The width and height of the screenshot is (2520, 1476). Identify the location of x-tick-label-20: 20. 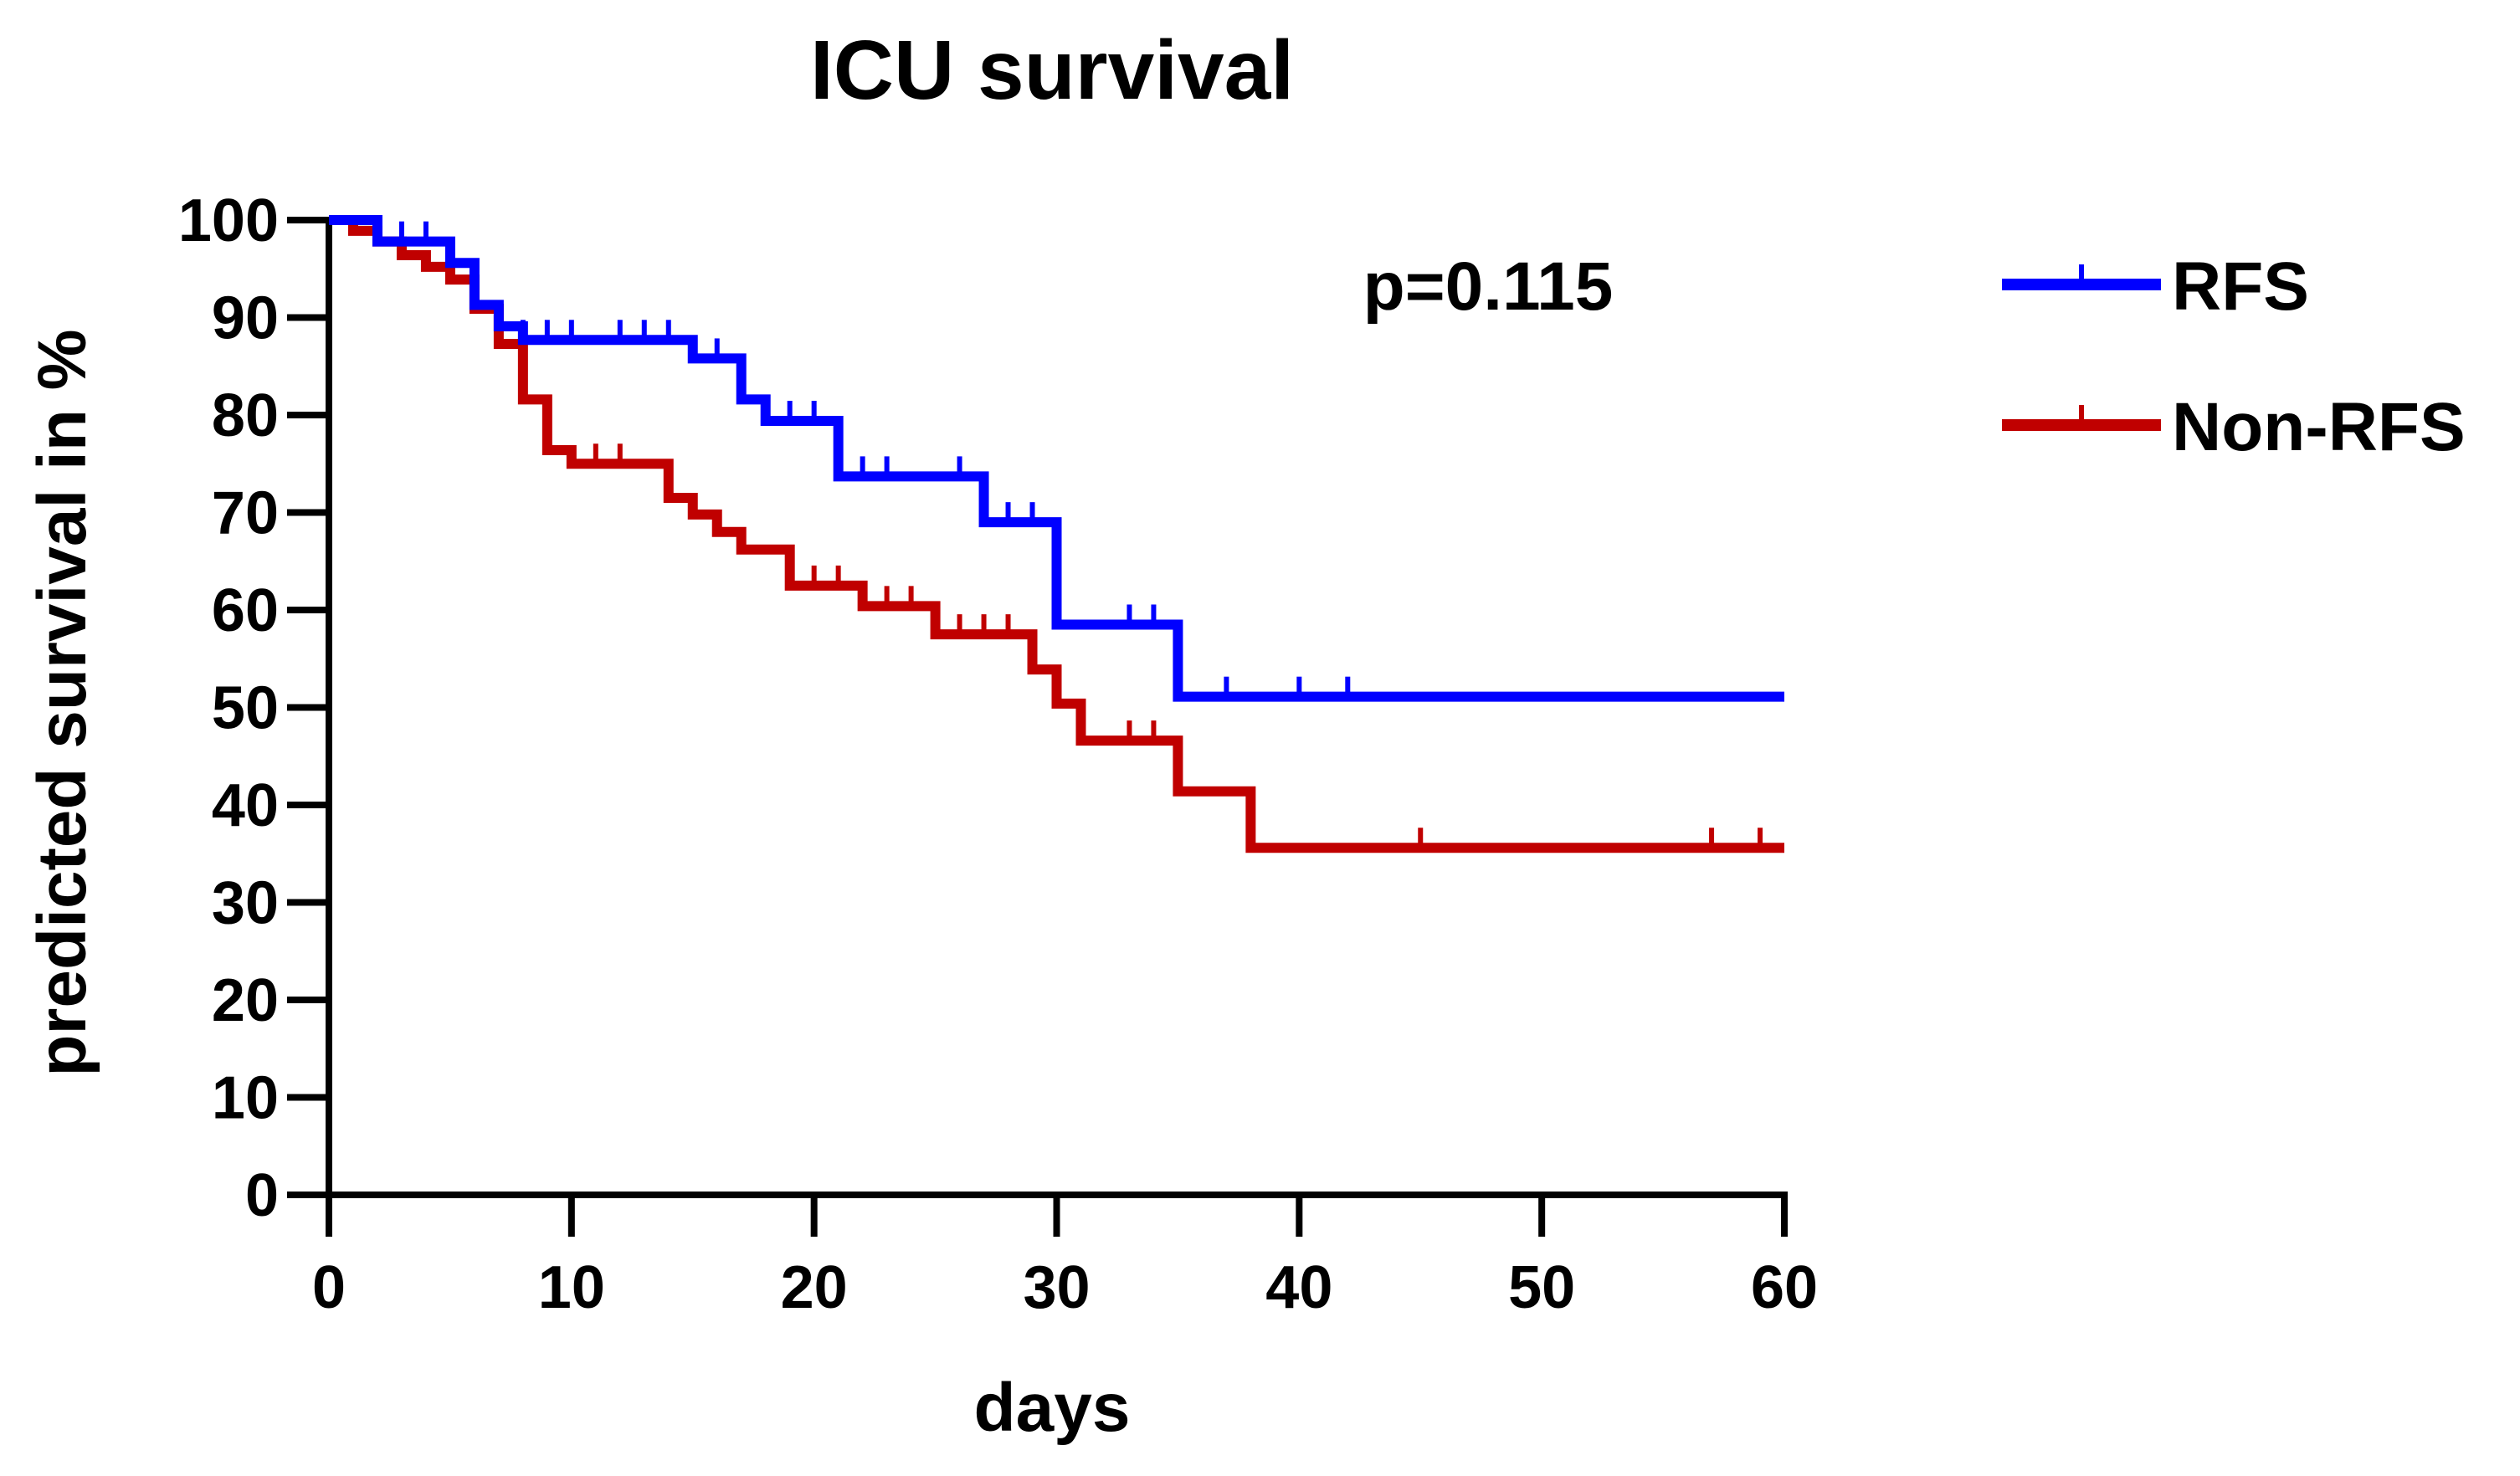
(814, 1287).